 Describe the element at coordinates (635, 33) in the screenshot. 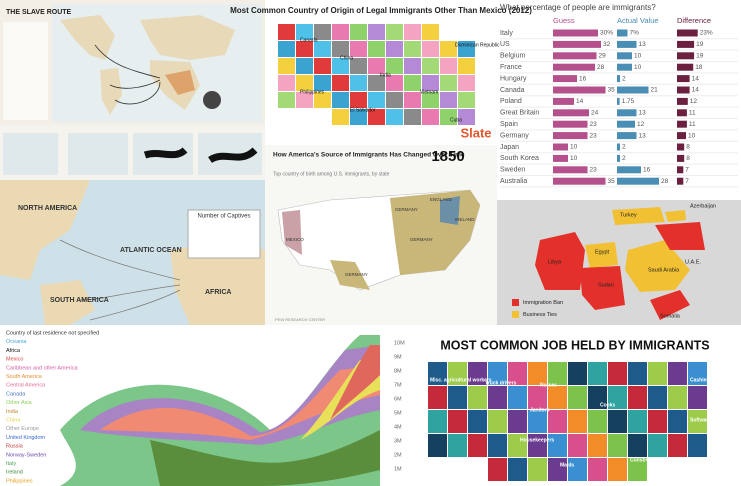

I see `value-label: 7%` at that location.